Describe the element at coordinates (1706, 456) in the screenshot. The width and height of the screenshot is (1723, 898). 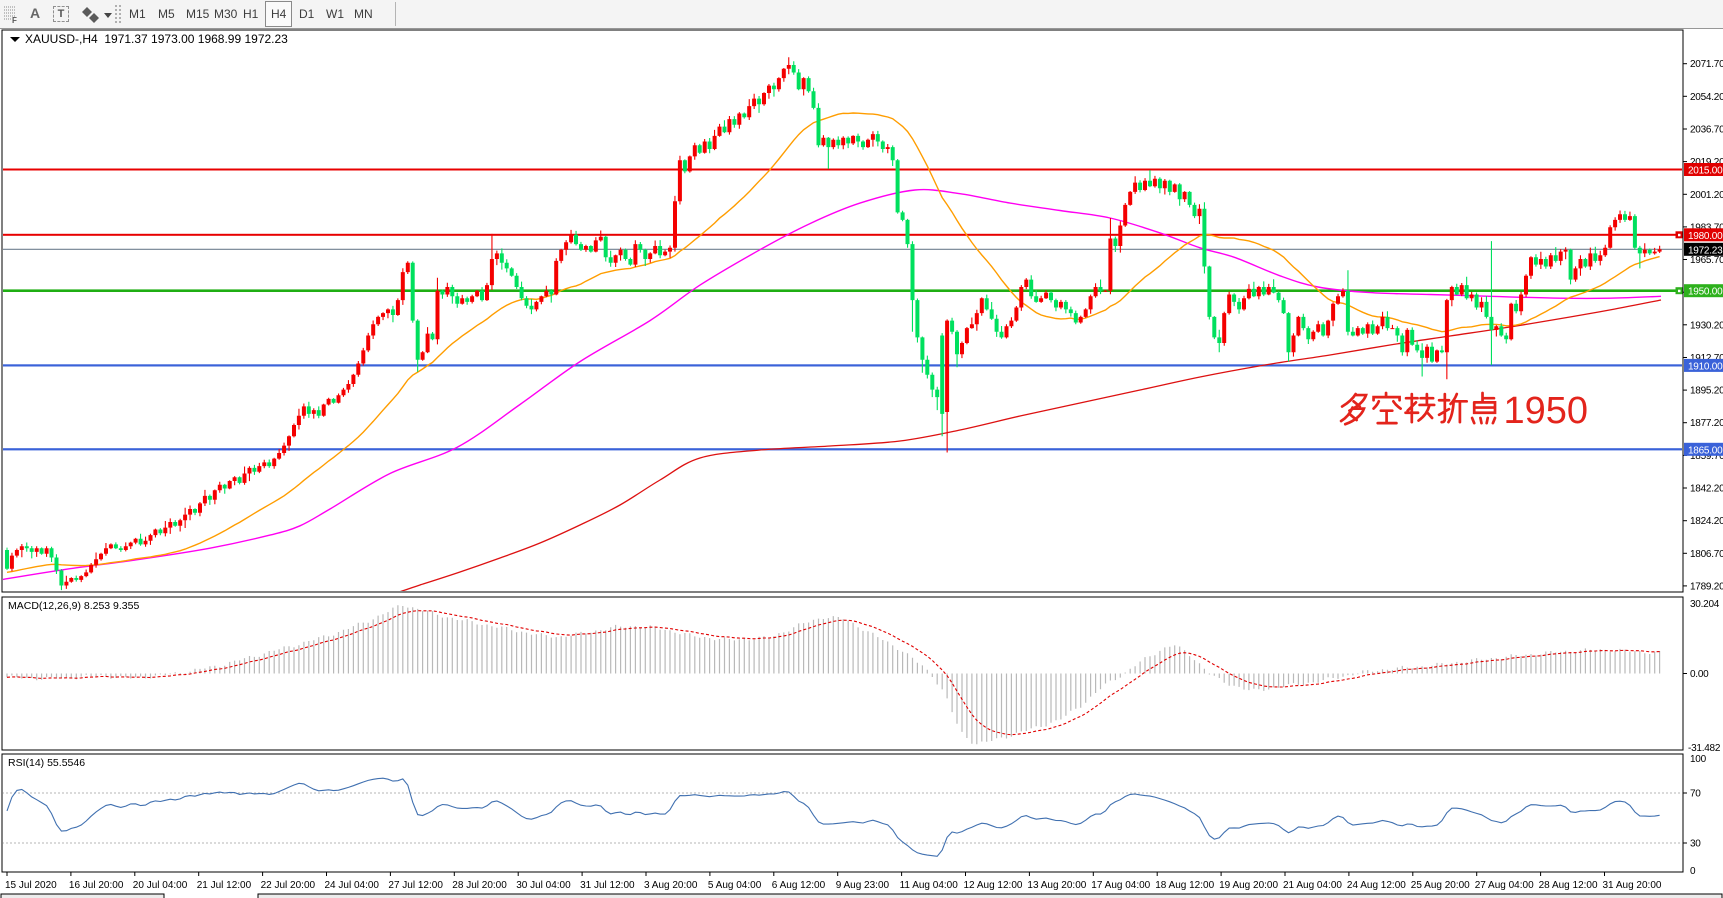
I see `svg-text: 1859.70` at that location.